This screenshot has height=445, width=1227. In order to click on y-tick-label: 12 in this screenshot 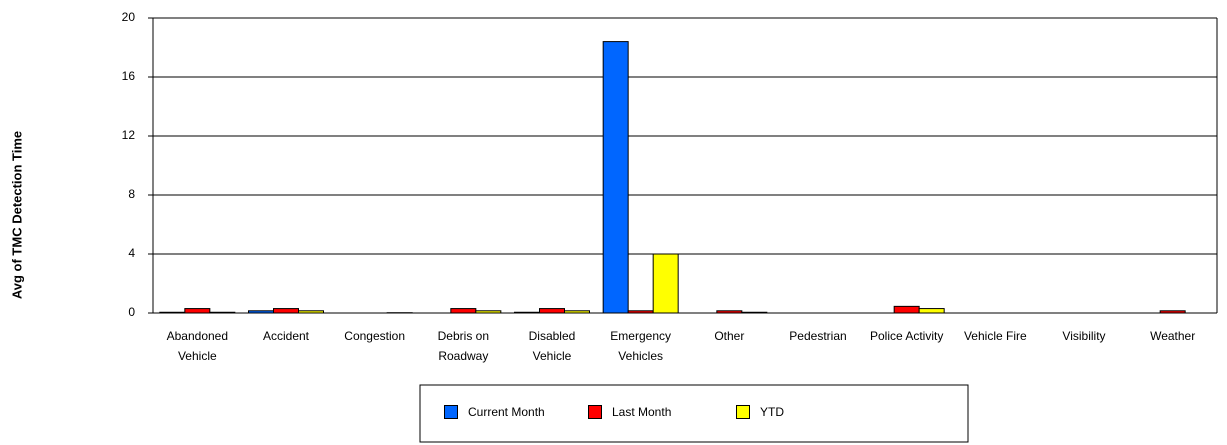, I will do `click(129, 135)`.